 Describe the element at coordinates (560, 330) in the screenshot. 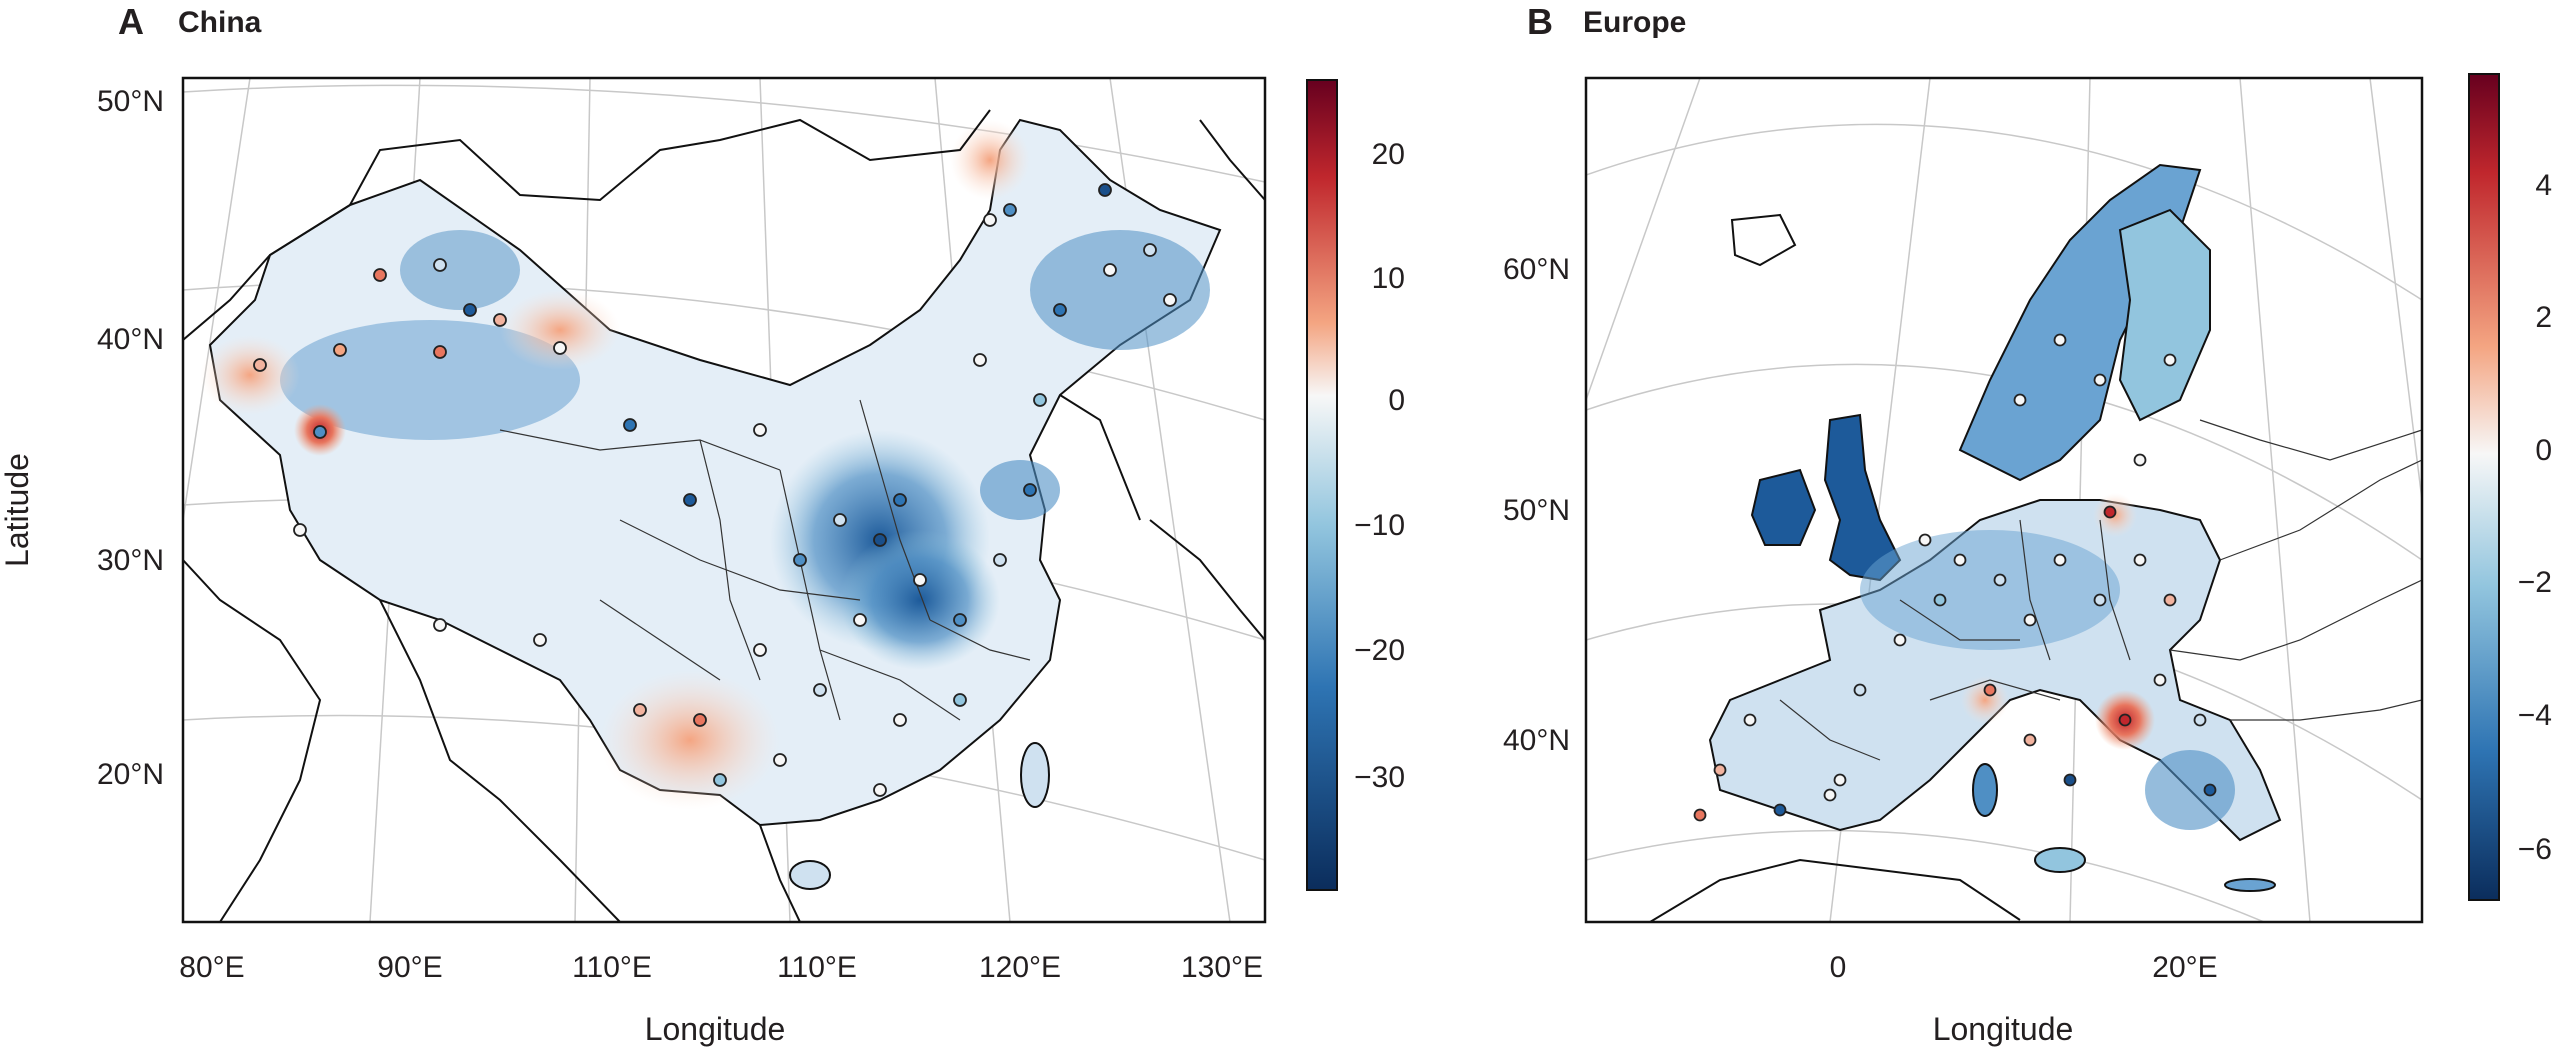

I see `gansu-warm-zone` at that location.